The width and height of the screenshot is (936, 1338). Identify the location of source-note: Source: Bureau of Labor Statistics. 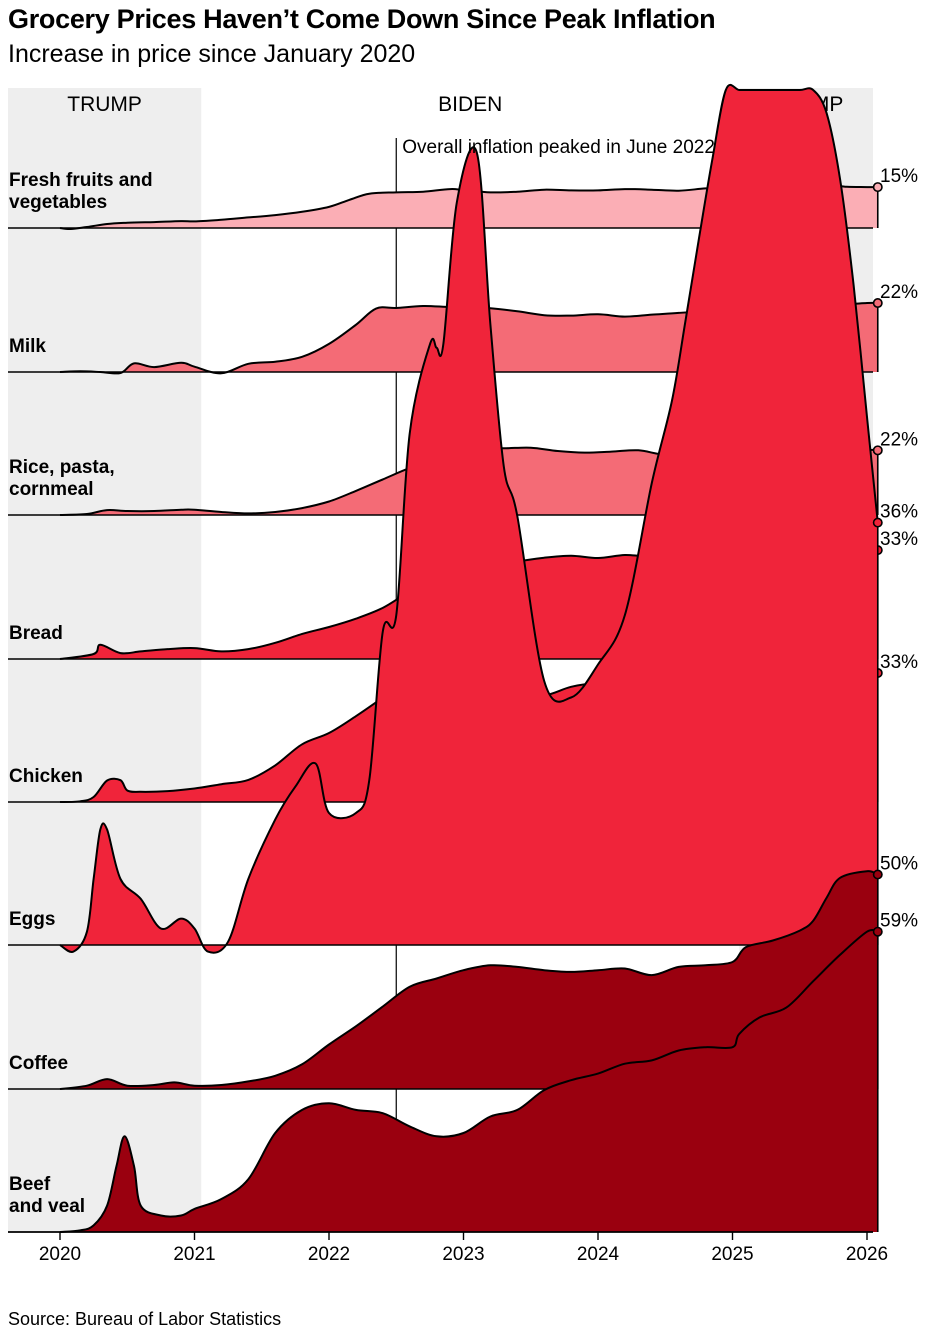
(145, 1319).